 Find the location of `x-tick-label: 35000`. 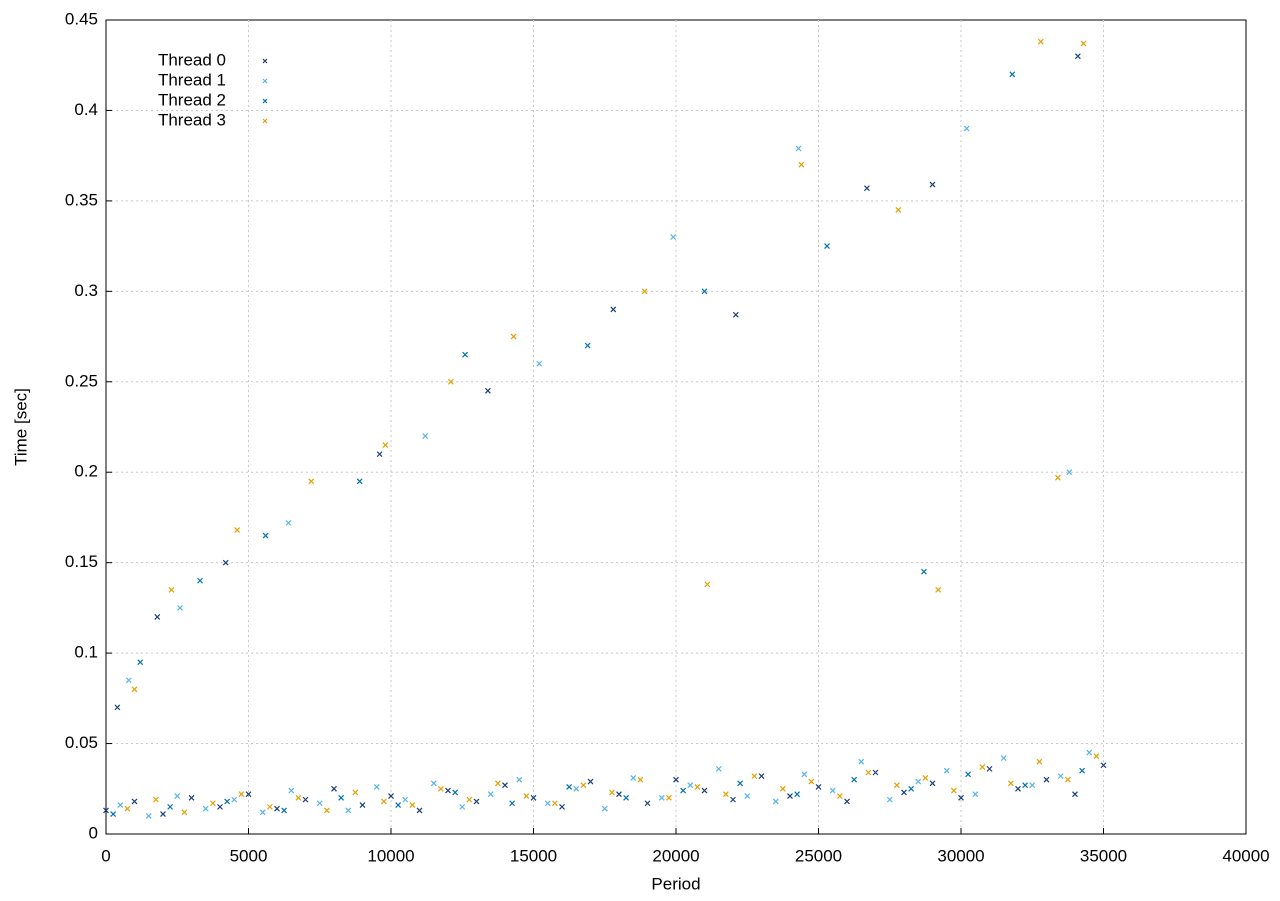

x-tick-label: 35000 is located at coordinates (1103, 855).